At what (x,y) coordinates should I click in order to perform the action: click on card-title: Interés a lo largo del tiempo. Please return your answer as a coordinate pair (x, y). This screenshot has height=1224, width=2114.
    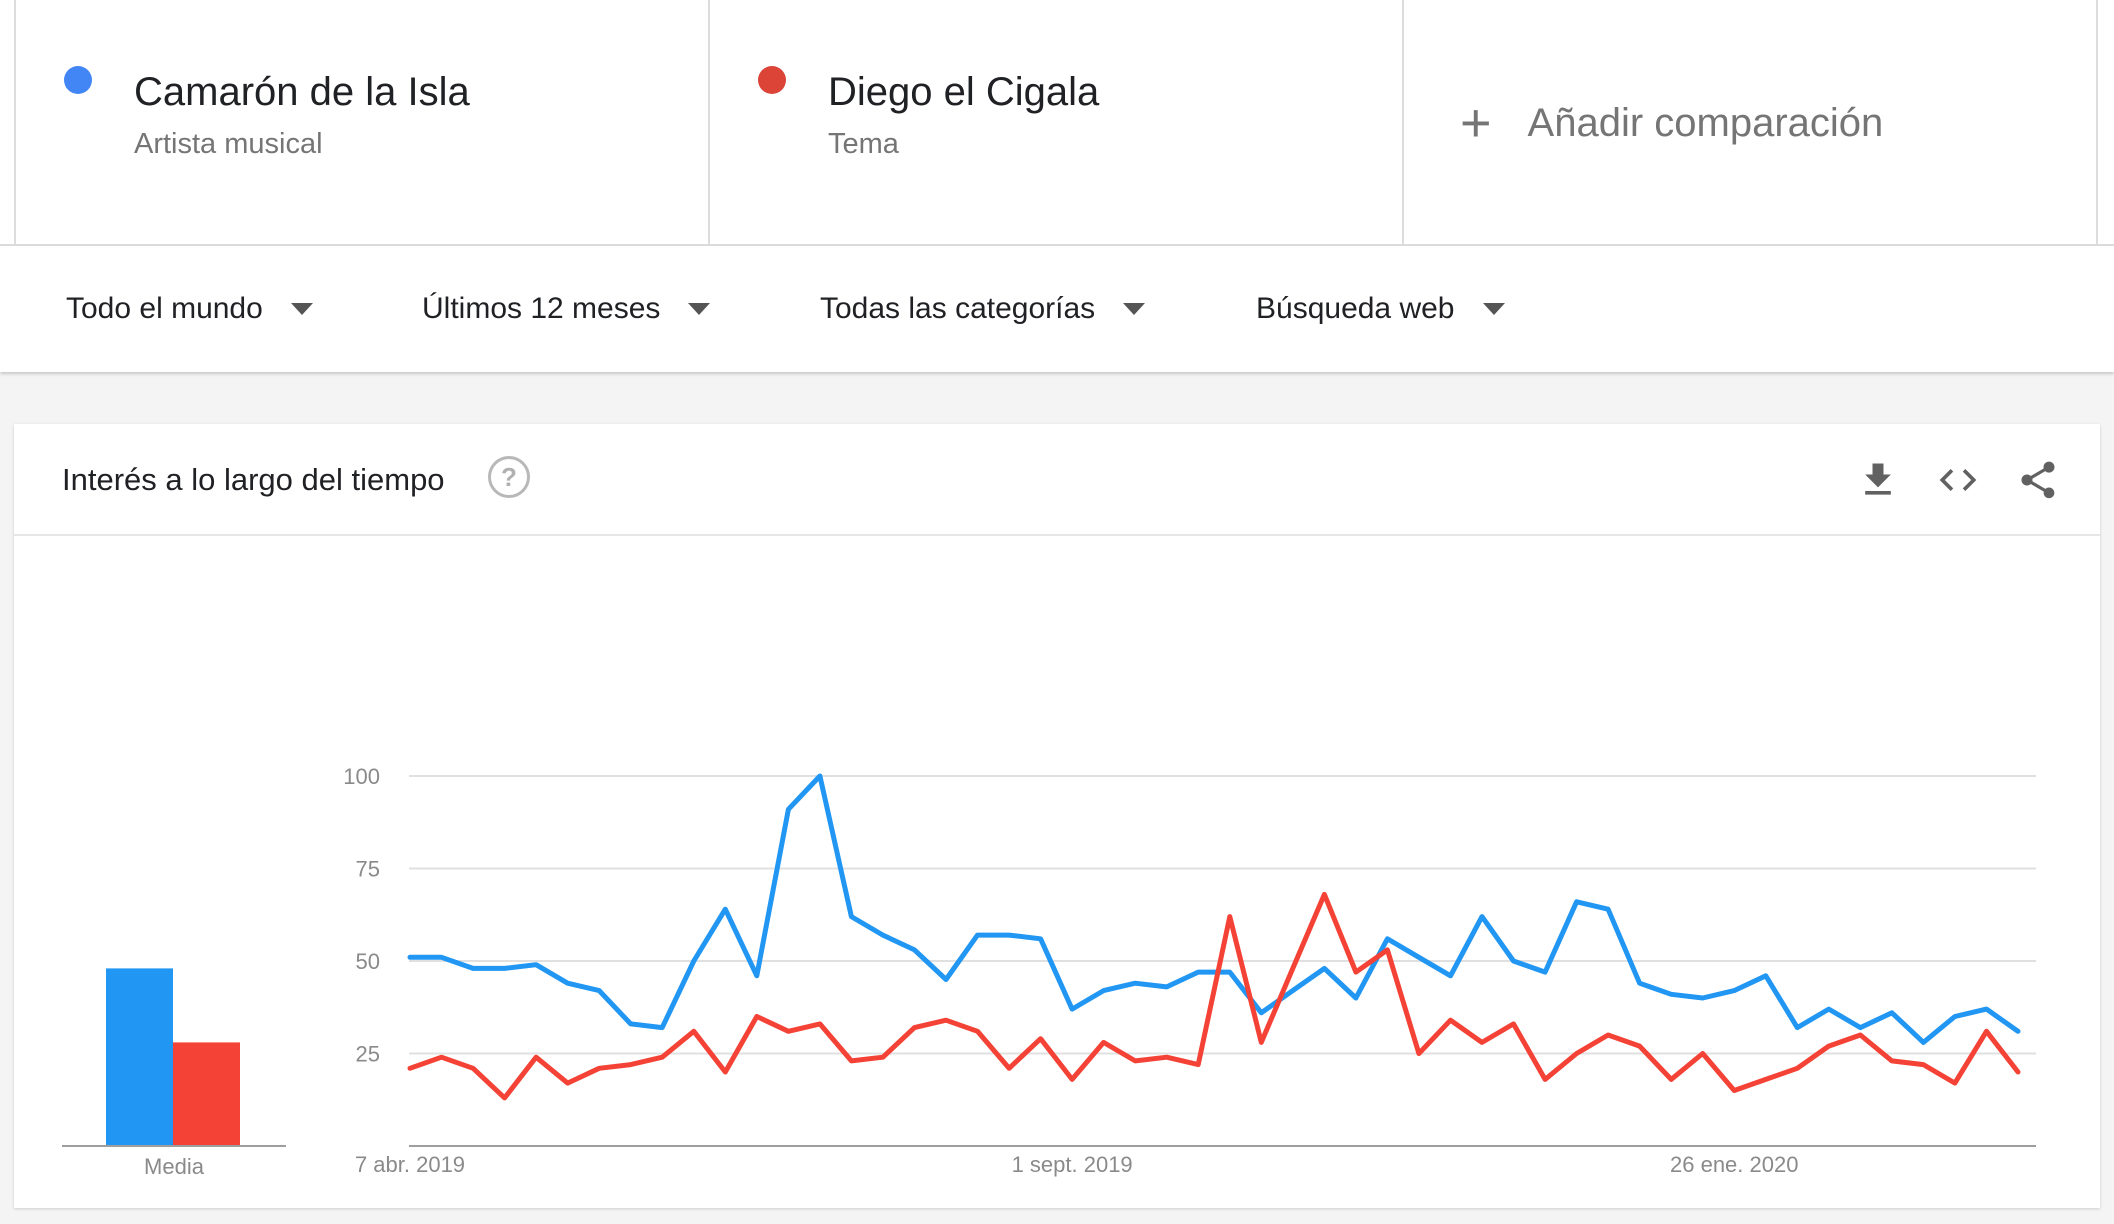
    Looking at the image, I should click on (253, 479).